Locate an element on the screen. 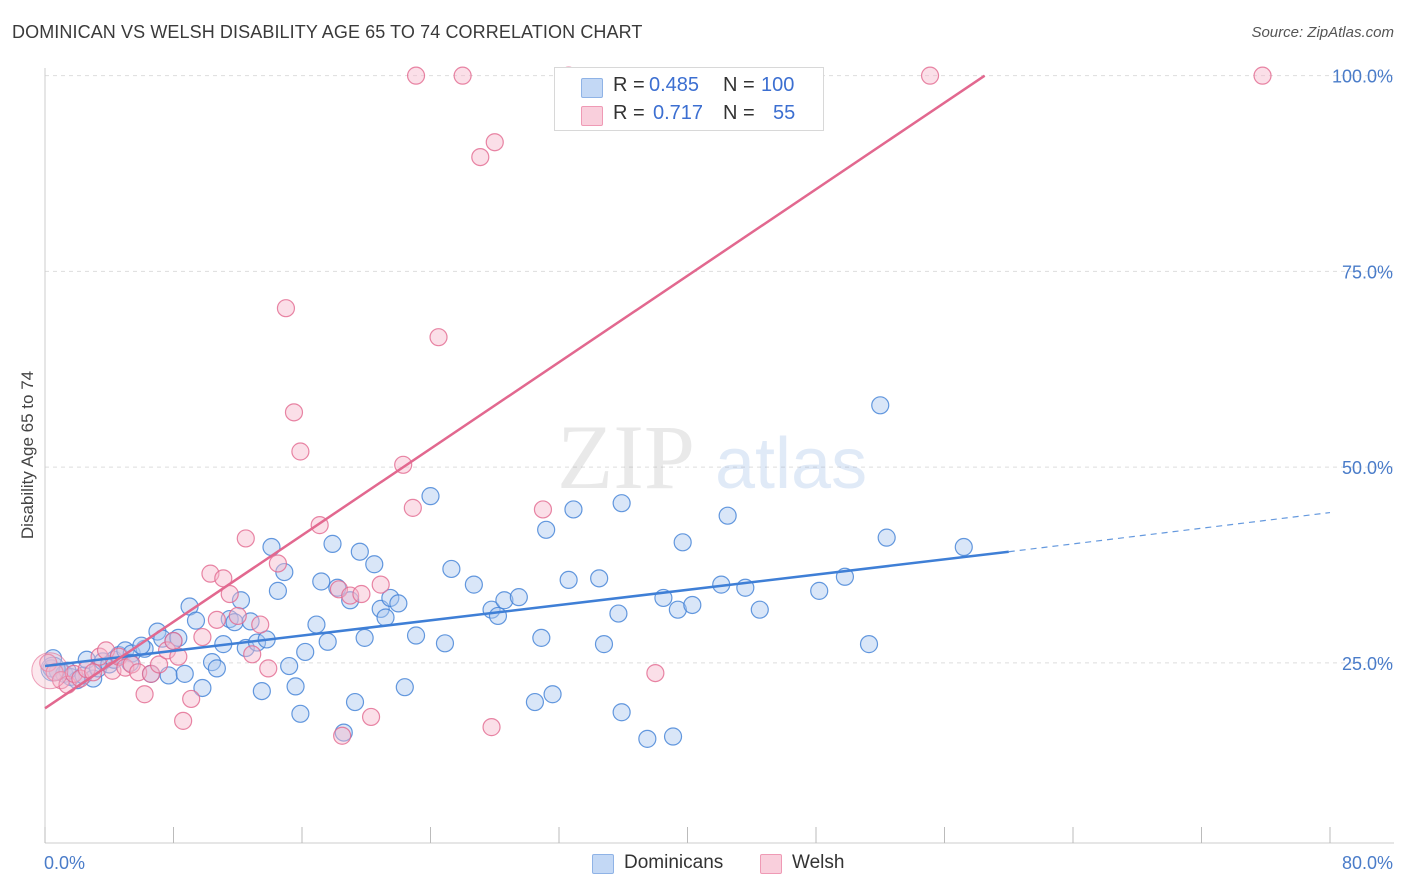 Image resolution: width=1406 pixels, height=892 pixels. x-tick-label: 0.0% is located at coordinates (64, 863).